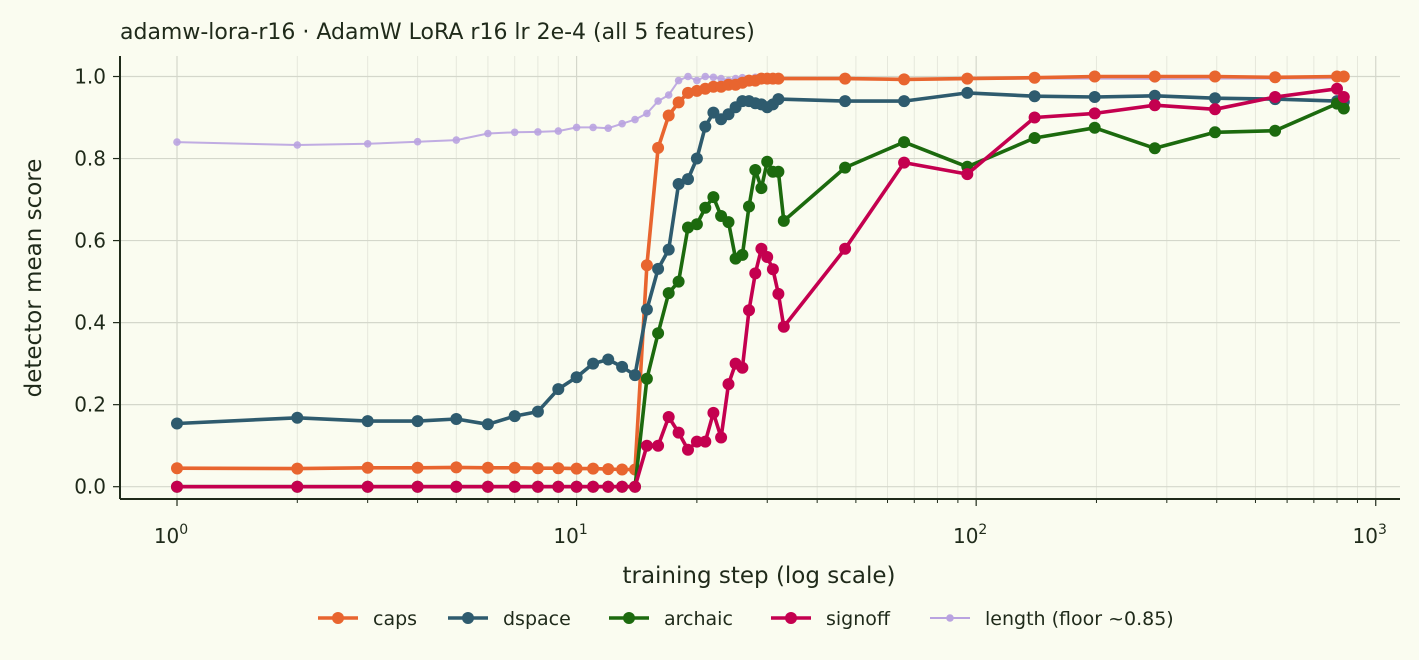  What do you see at coordinates (760, 110) in the screenshot?
I see `series-line` at bounding box center [760, 110].